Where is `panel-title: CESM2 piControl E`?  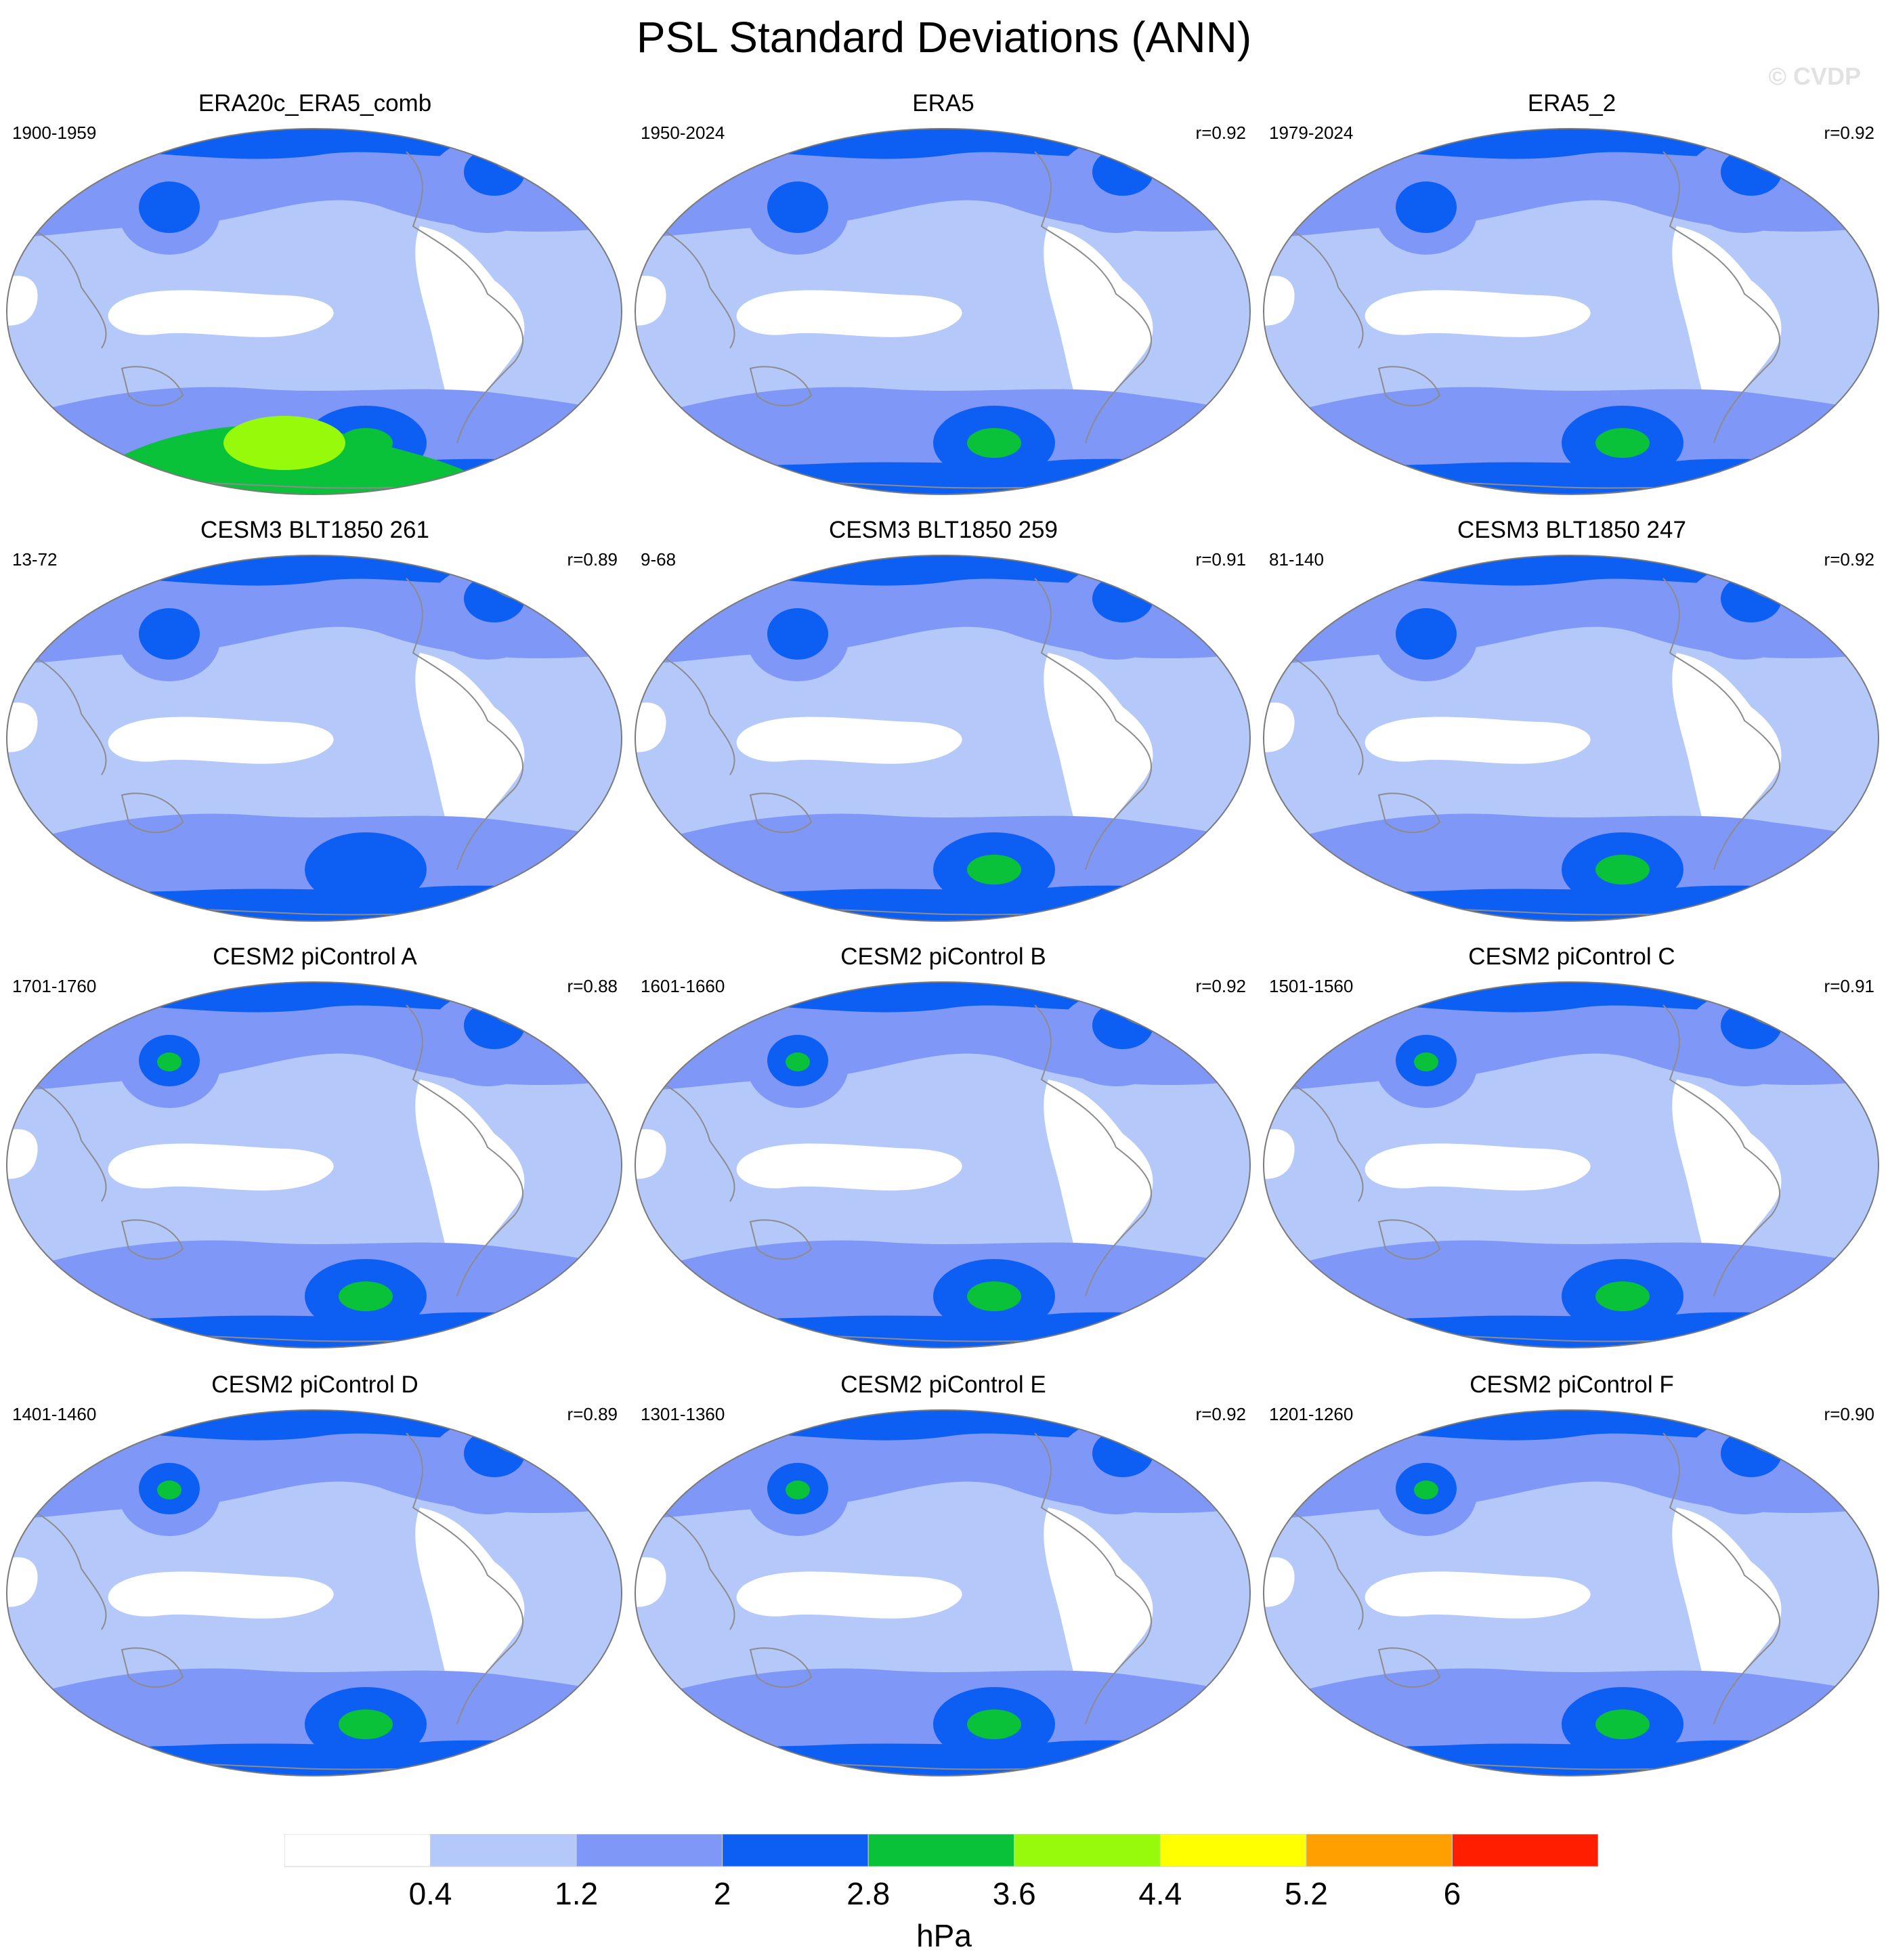 panel-title: CESM2 piControl E is located at coordinates (943, 1384).